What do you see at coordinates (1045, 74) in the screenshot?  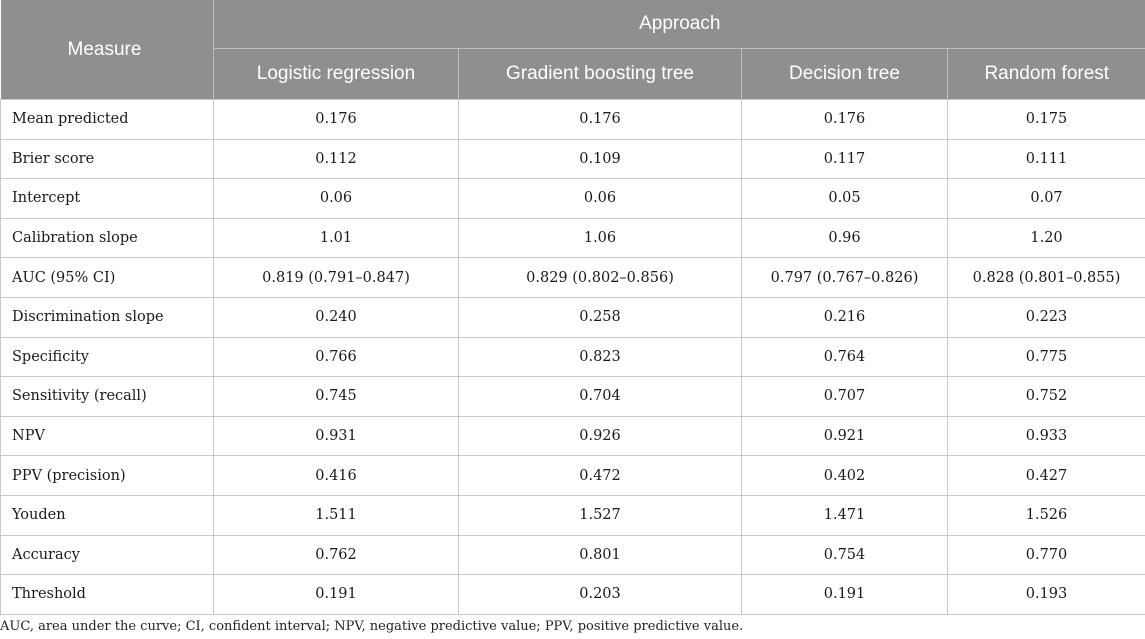 I see `header-random-forest: Random forest` at bounding box center [1045, 74].